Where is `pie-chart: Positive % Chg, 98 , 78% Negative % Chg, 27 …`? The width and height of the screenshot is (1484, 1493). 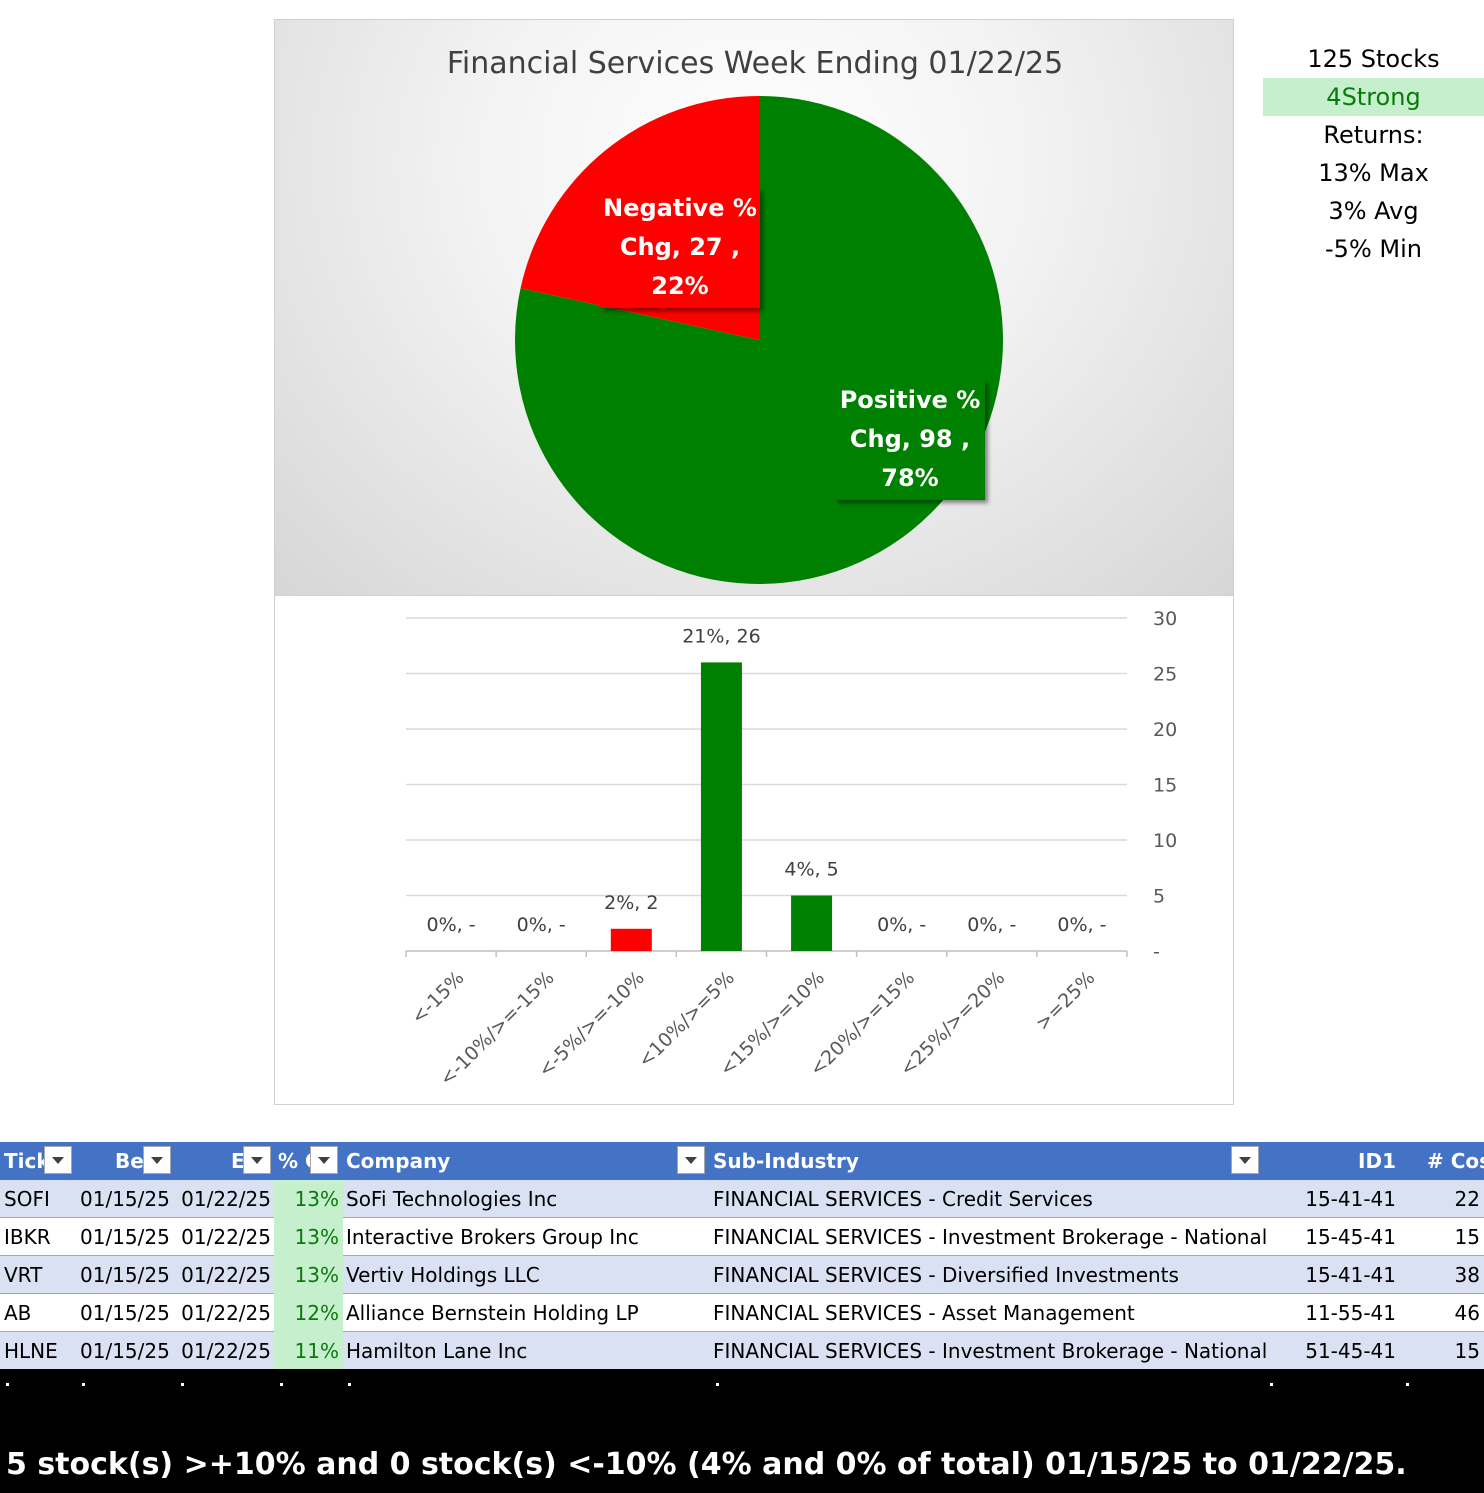 pie-chart: Positive % Chg, 98 , 78% Negative % Chg, 27 … is located at coordinates (759, 340).